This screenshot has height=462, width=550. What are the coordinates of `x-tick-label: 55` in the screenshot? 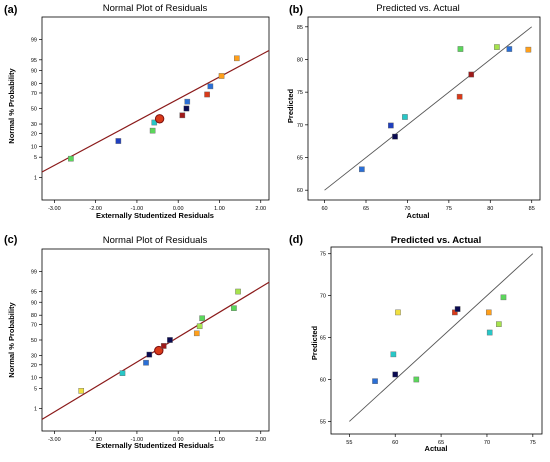 It's located at (349, 443).